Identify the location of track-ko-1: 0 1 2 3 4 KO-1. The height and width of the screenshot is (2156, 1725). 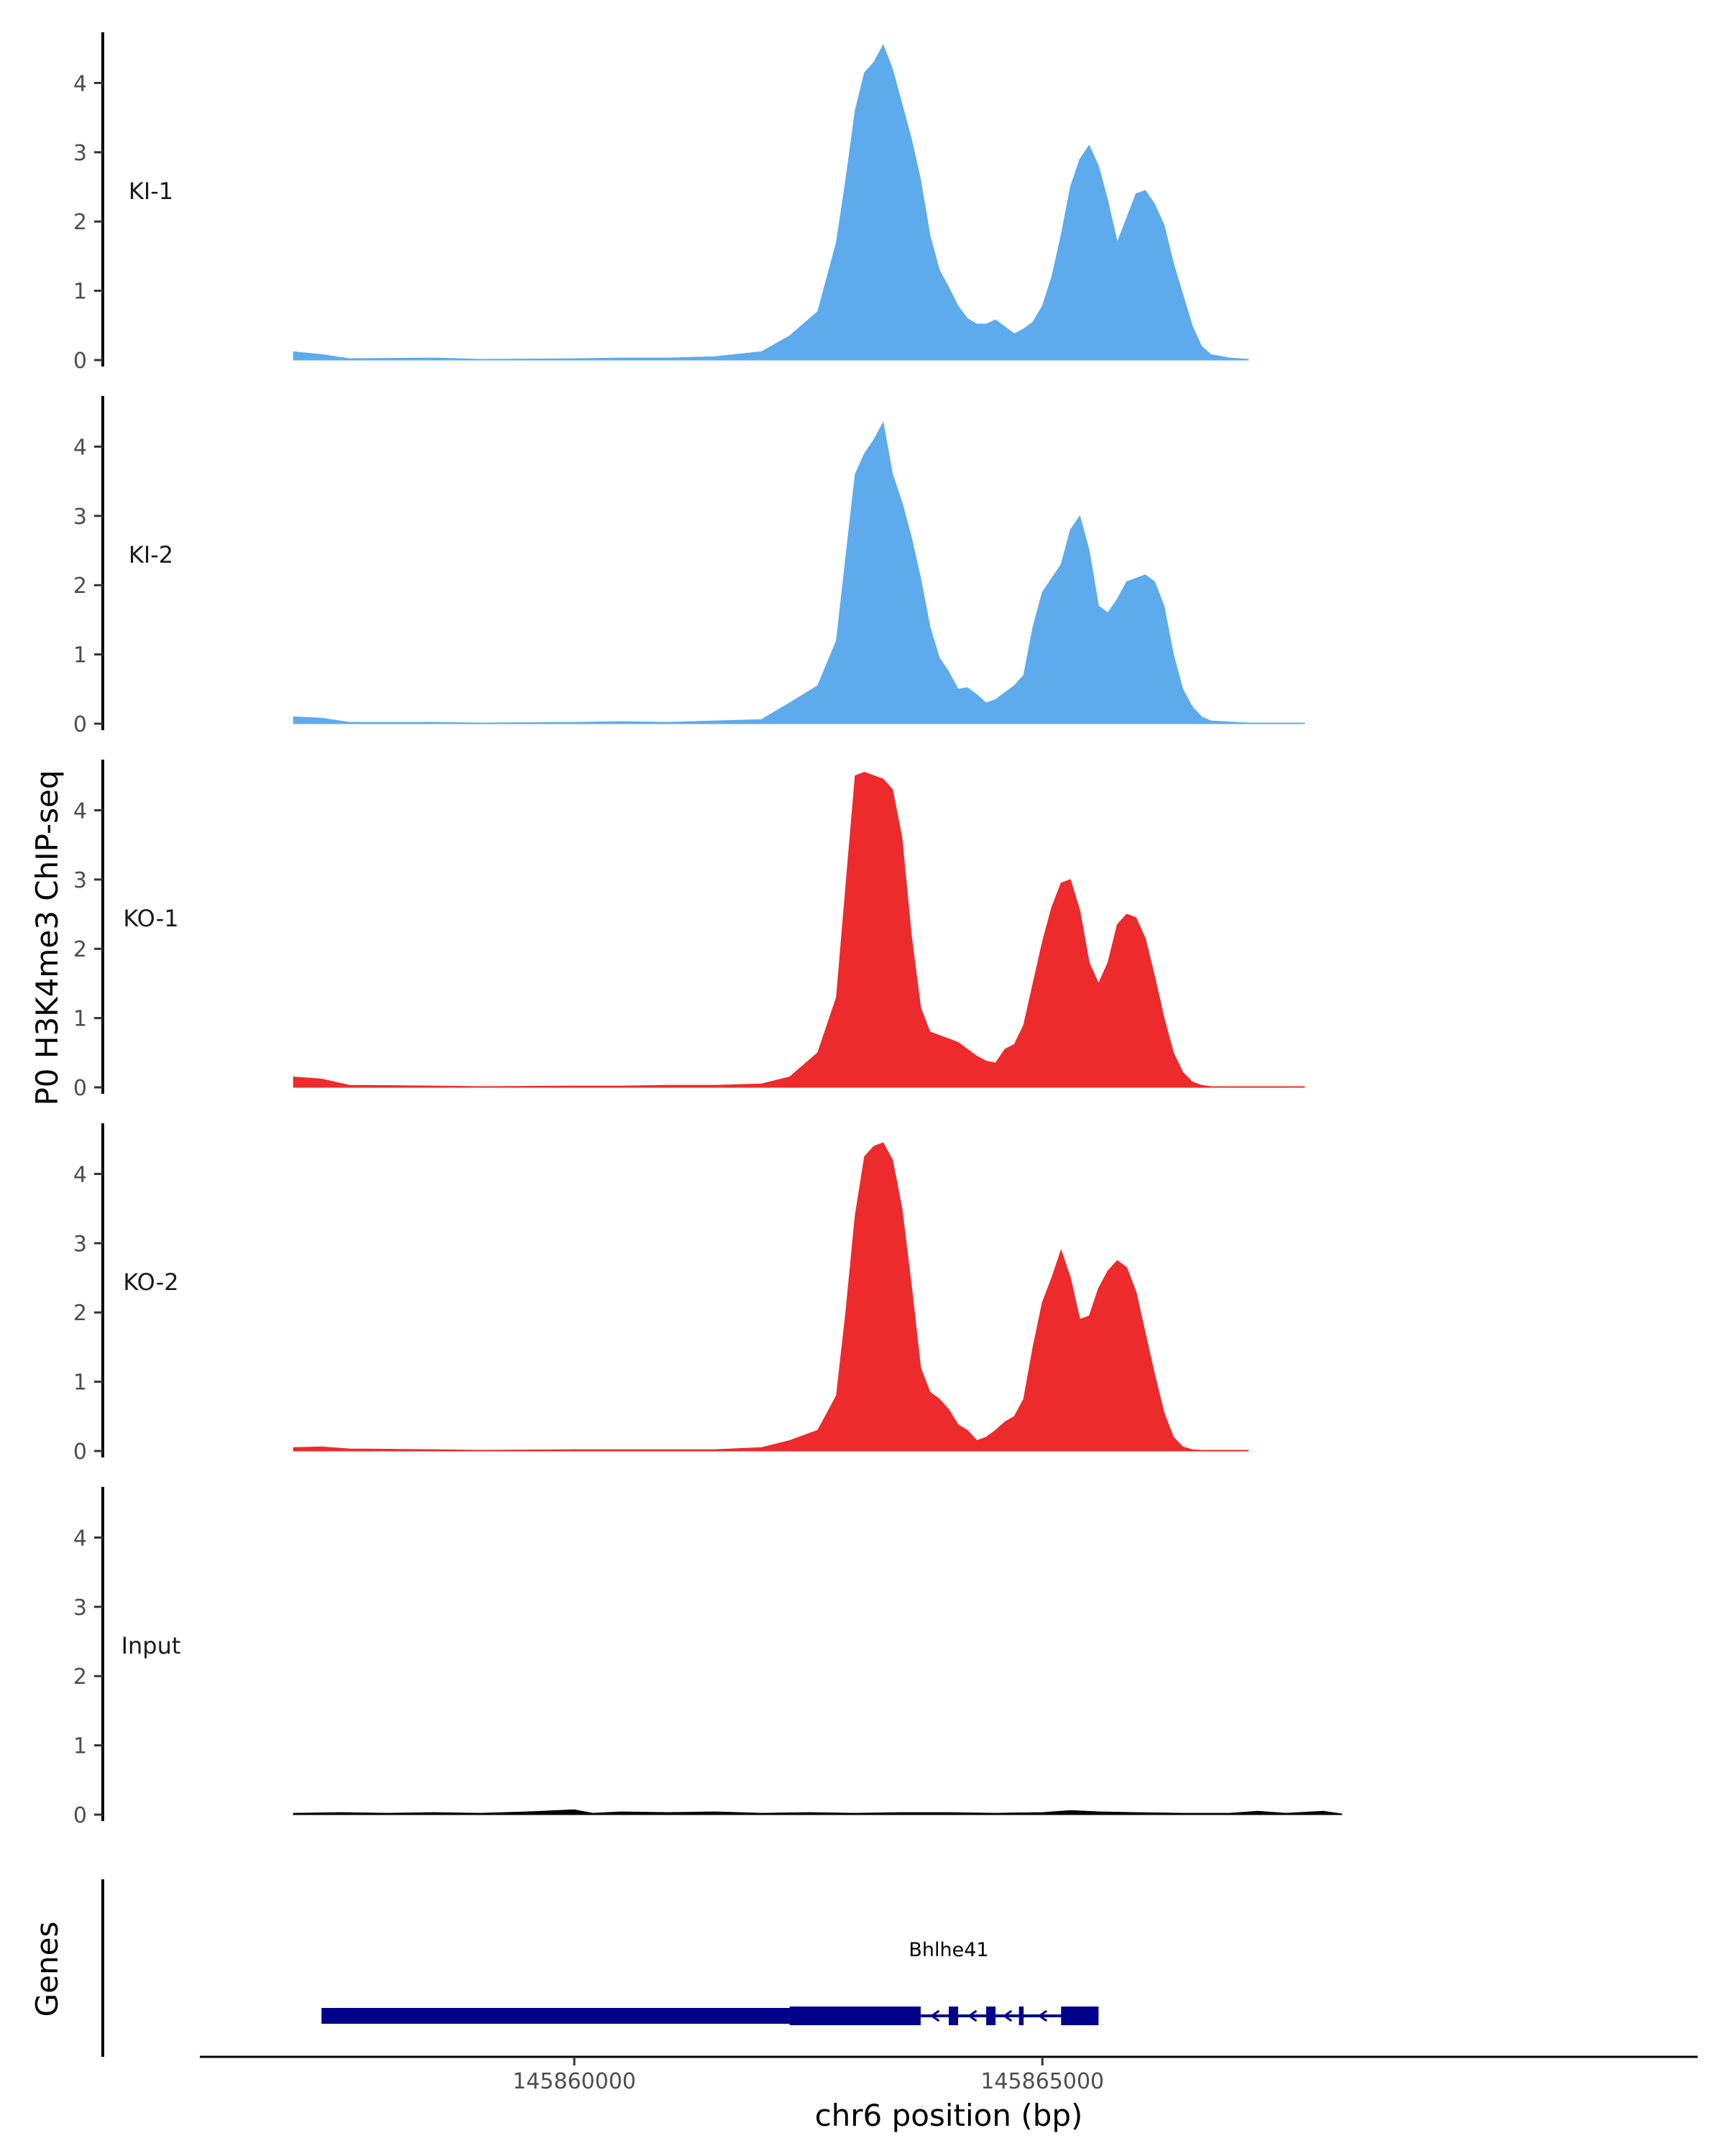
(689, 931).